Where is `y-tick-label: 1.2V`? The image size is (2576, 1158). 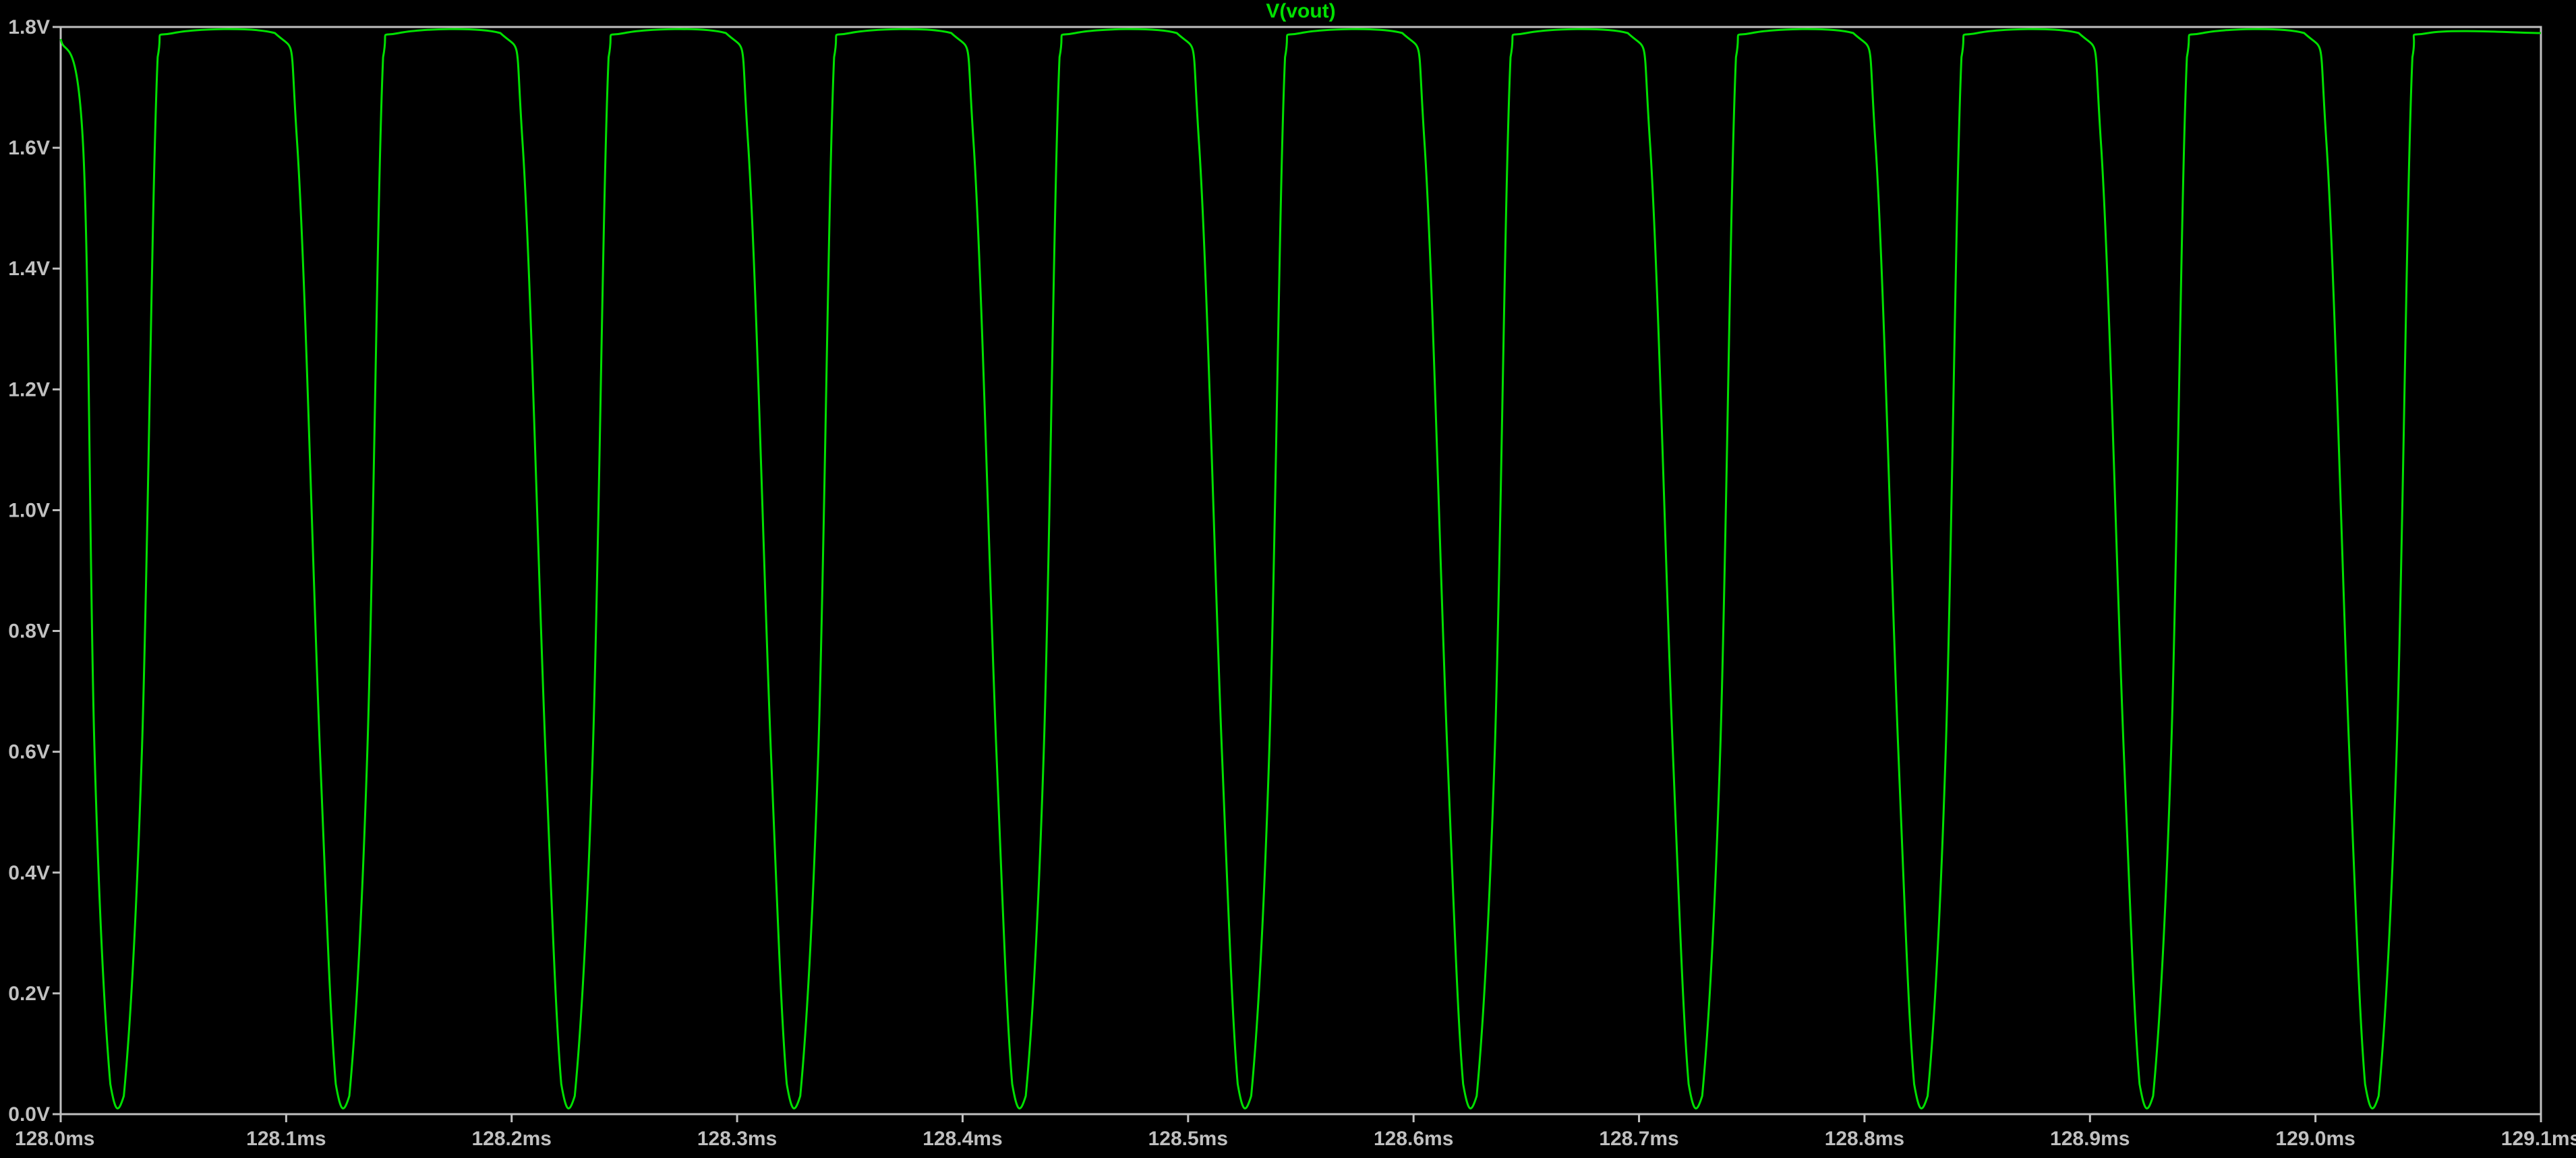
y-tick-label: 1.2V is located at coordinates (29, 389).